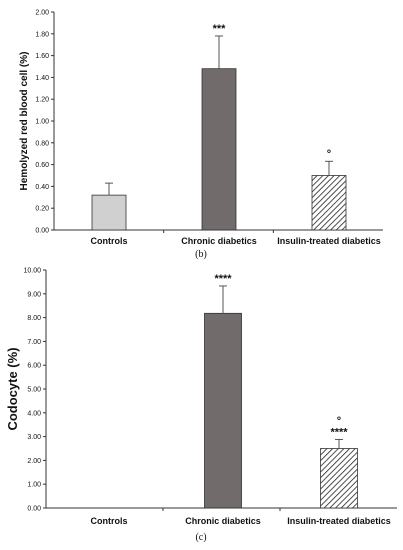  I want to click on y-tick-label: 6.00, so click(34, 366).